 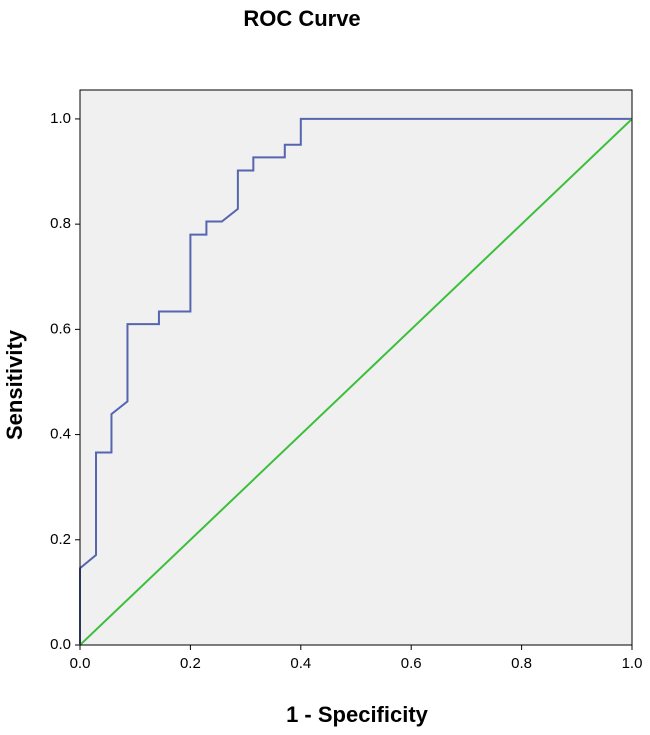 What do you see at coordinates (190, 663) in the screenshot?
I see `x-tick-label: 0.2` at bounding box center [190, 663].